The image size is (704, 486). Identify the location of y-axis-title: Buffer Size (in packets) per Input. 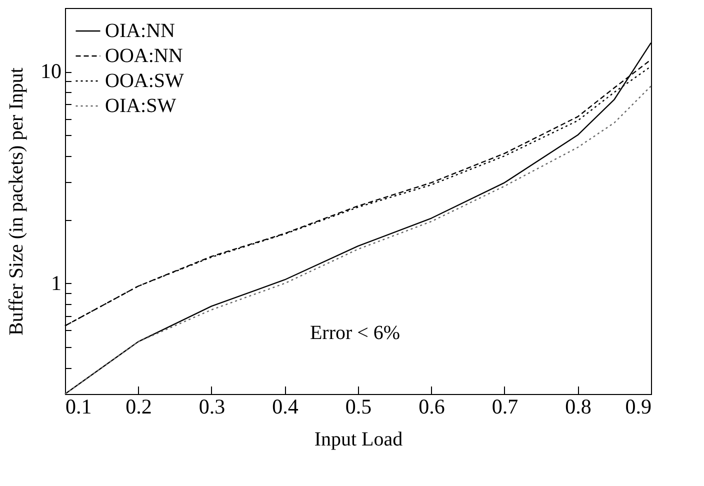
(17, 201).